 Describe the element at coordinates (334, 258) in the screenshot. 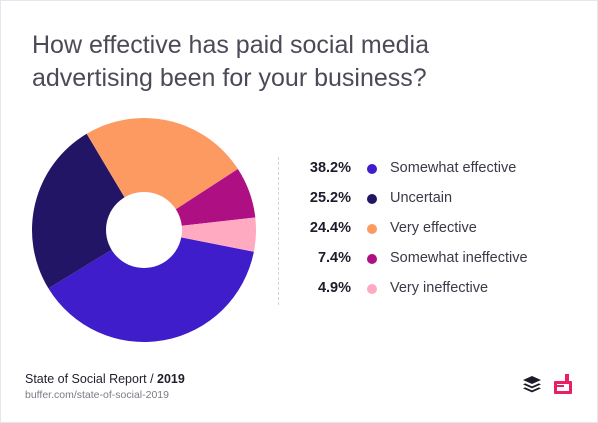

I see `legend-percent: 7.4%` at that location.